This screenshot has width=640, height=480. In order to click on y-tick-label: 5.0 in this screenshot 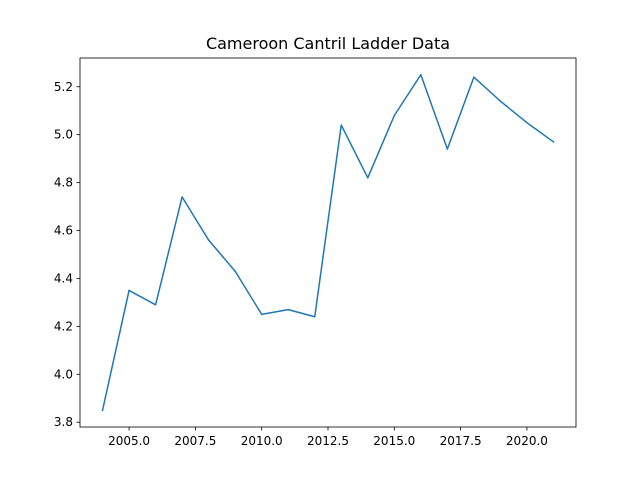, I will do `click(63, 135)`.